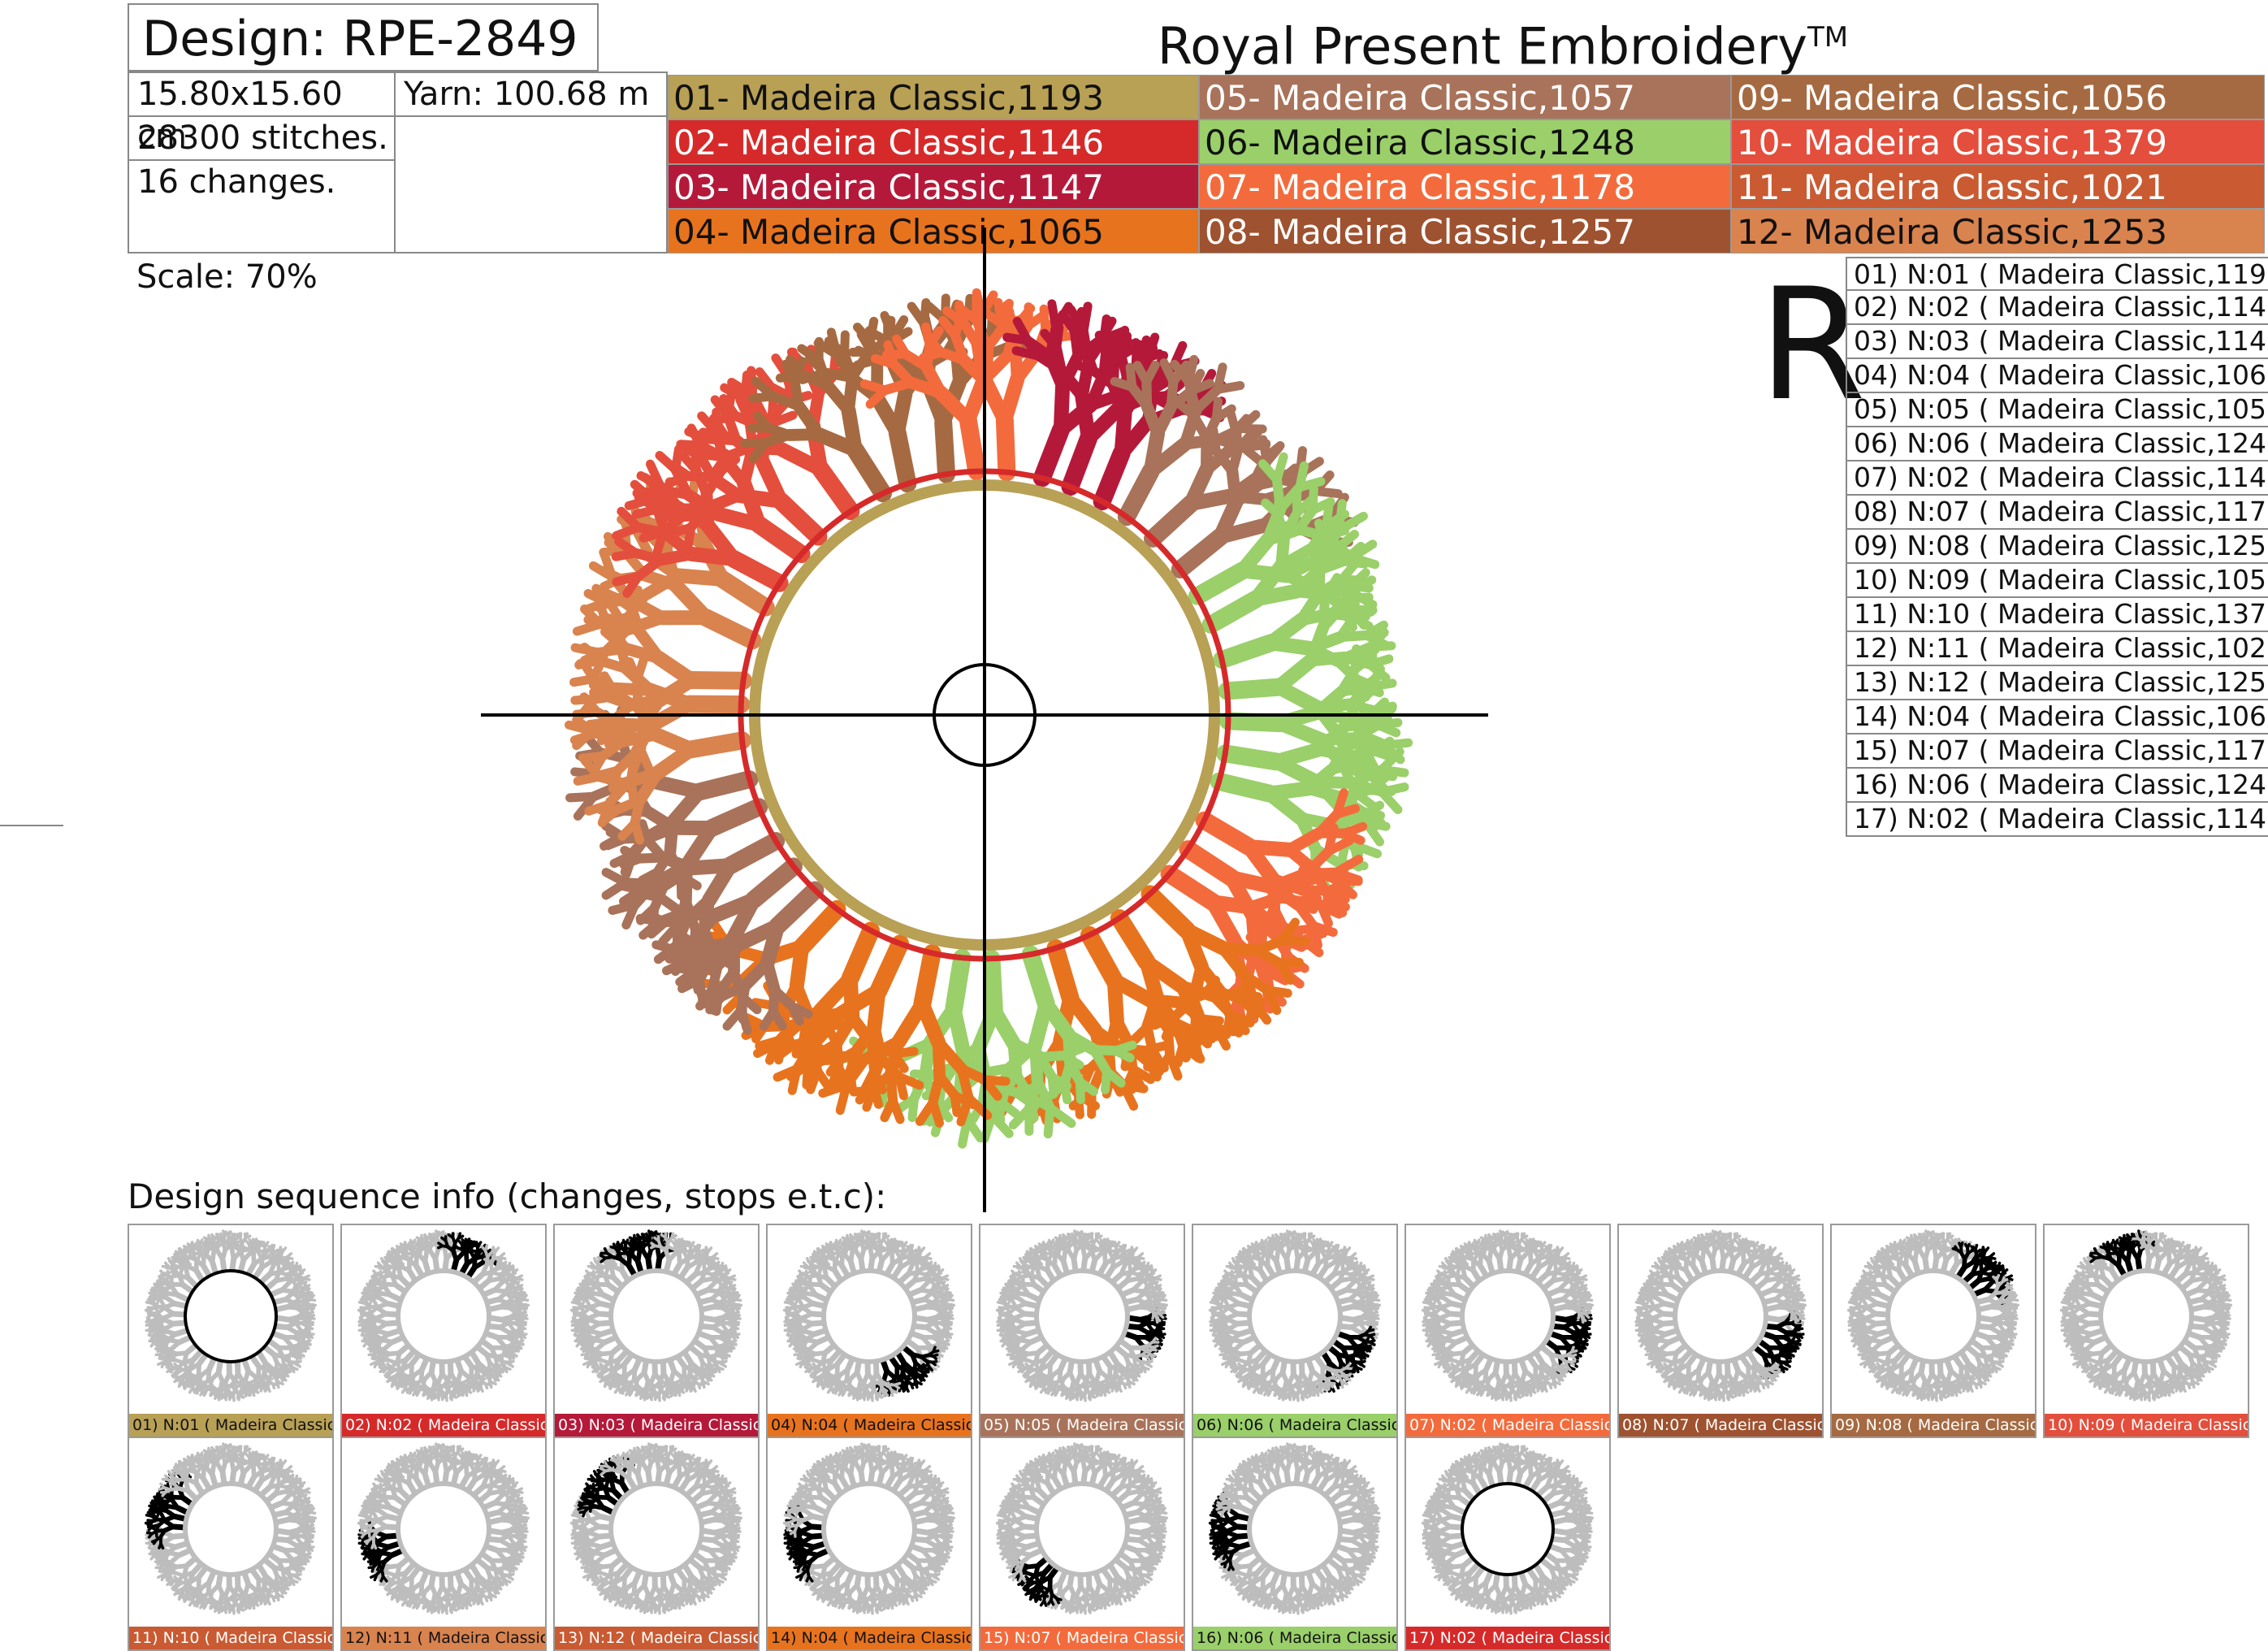 The width and height of the screenshot is (2268, 1651). I want to click on sequence-row: 10) N:09 ( Madeira Classic,1056), so click(2057, 581).